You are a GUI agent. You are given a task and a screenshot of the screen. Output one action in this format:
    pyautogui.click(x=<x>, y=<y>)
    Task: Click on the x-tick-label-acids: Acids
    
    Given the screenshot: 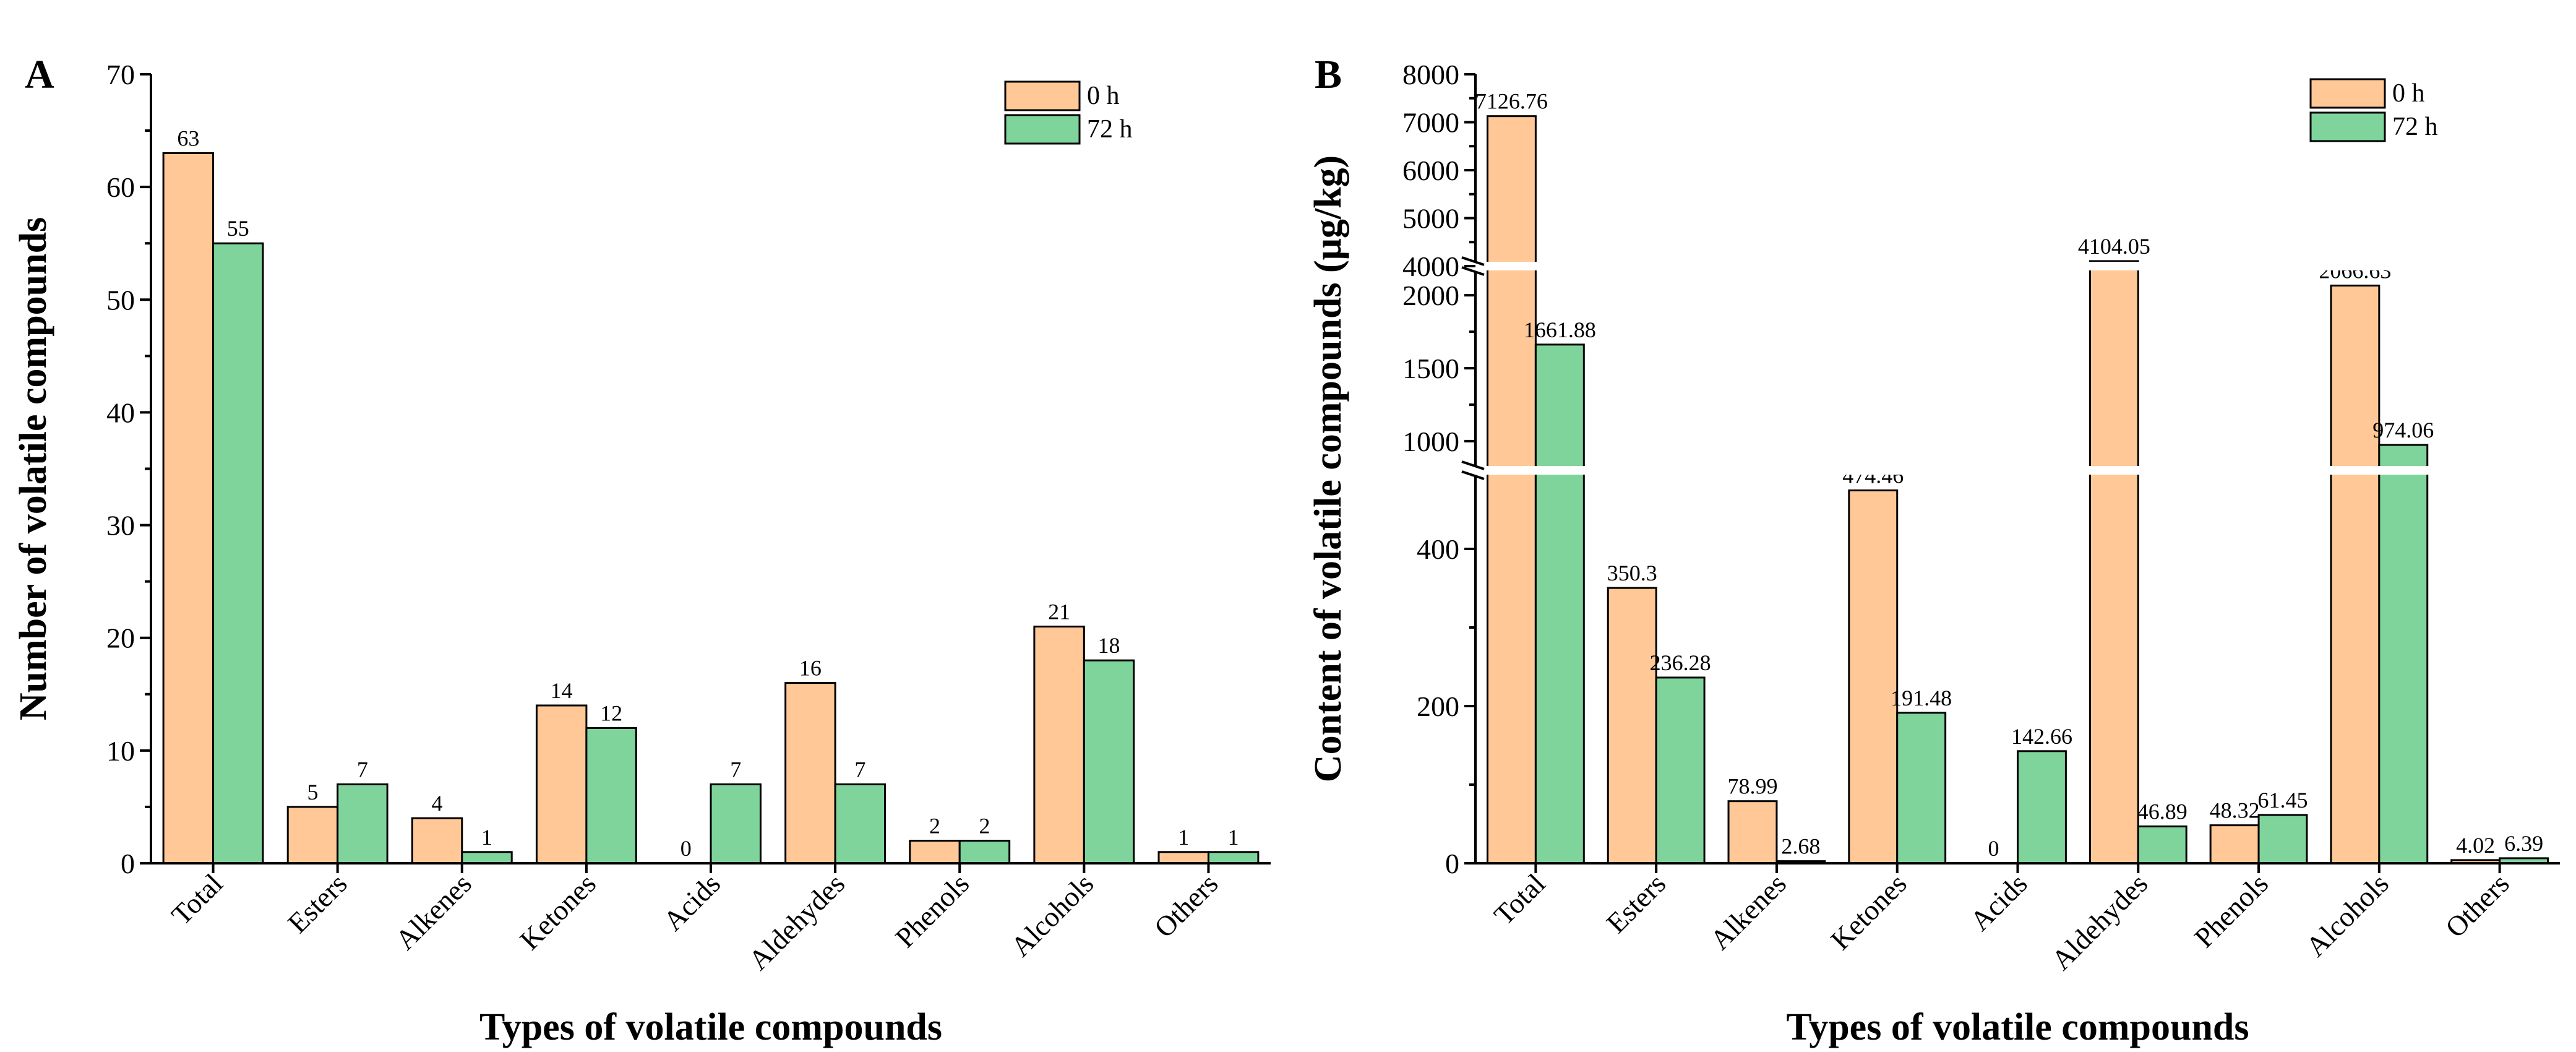 What is the action you would take?
    pyautogui.click(x=1998, y=902)
    